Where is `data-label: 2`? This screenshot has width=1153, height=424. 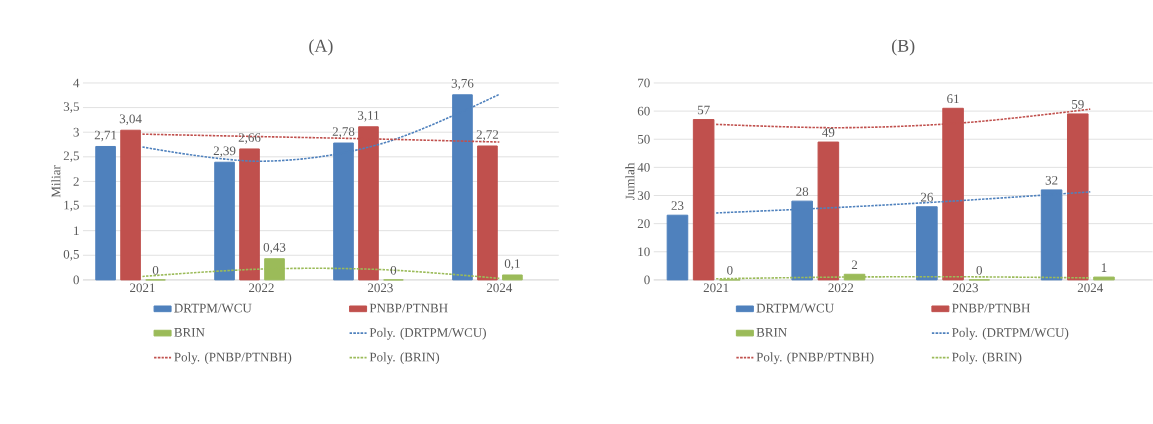 data-label: 2 is located at coordinates (854, 265).